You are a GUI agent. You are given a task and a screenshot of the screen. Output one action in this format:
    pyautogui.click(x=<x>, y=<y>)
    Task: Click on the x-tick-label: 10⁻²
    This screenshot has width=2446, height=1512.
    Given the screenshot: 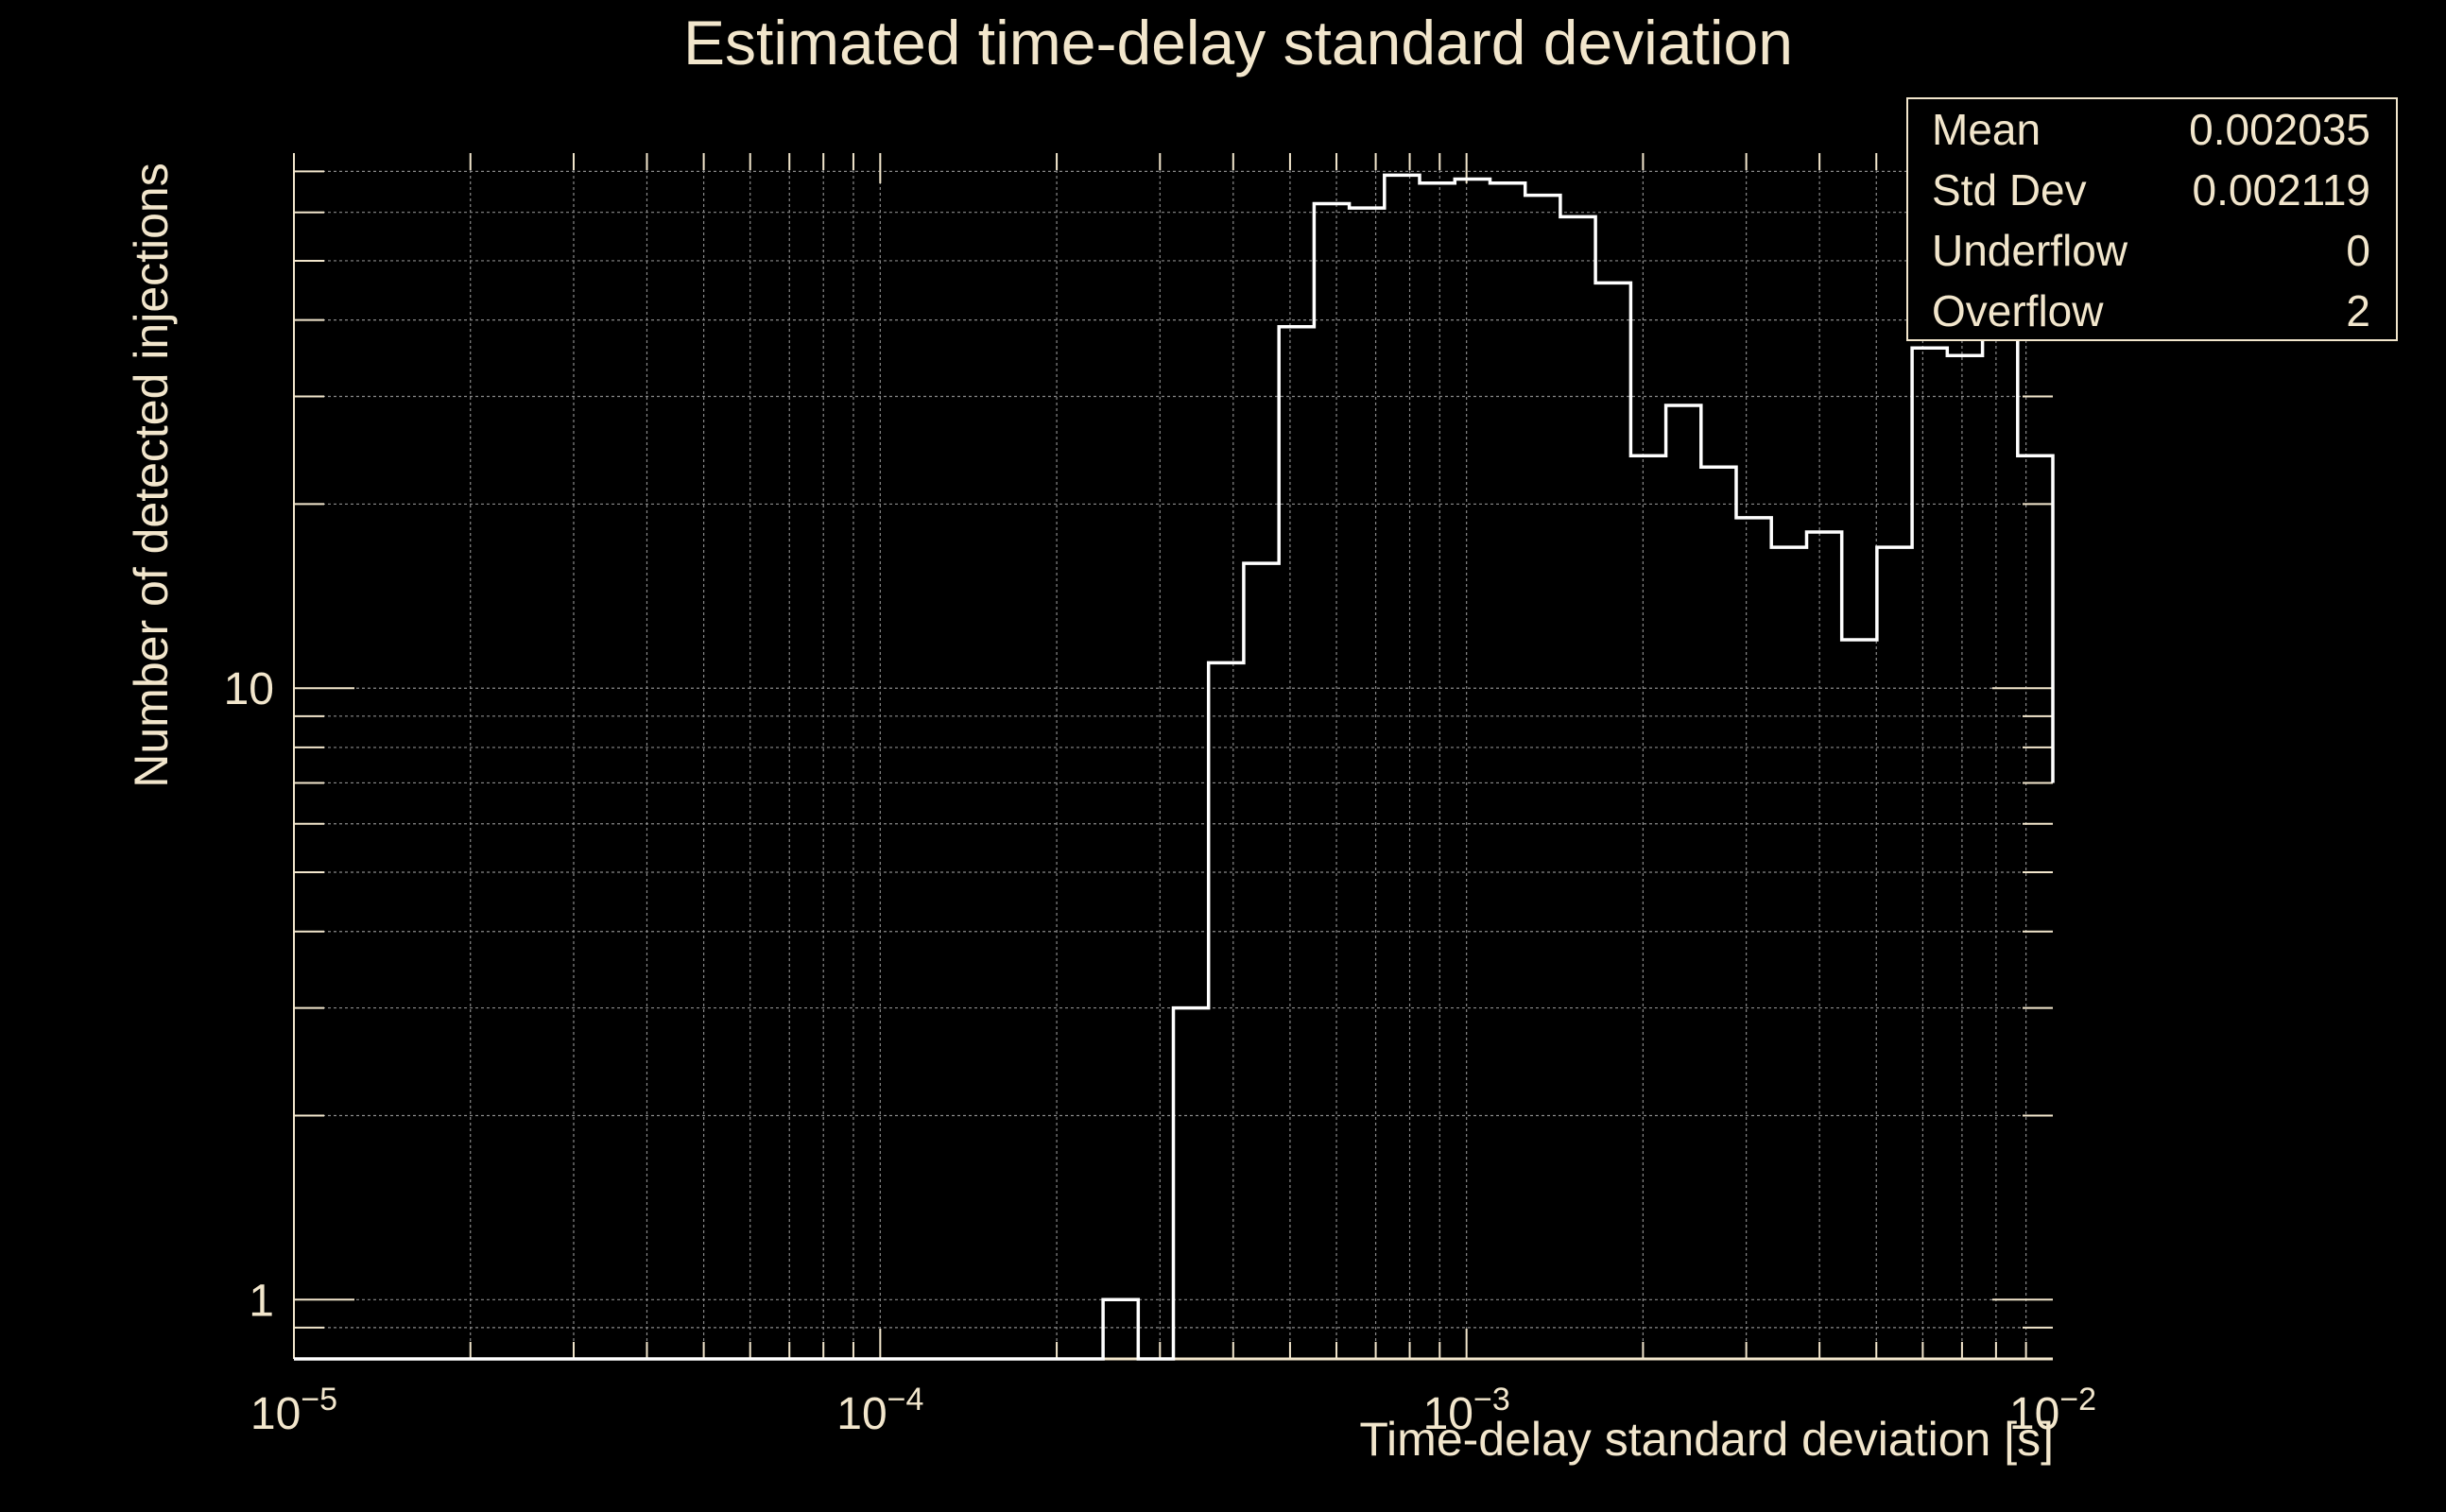 What is the action you would take?
    pyautogui.click(x=2052, y=1410)
    